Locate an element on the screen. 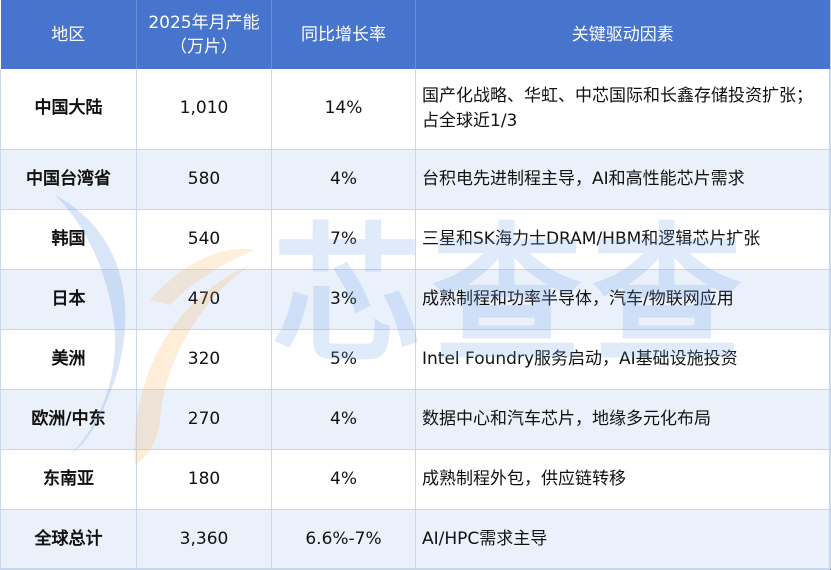  table-row: 美洲 320 5% Intel Foundry服务启动，AI基础设施投资 is located at coordinates (415, 359).